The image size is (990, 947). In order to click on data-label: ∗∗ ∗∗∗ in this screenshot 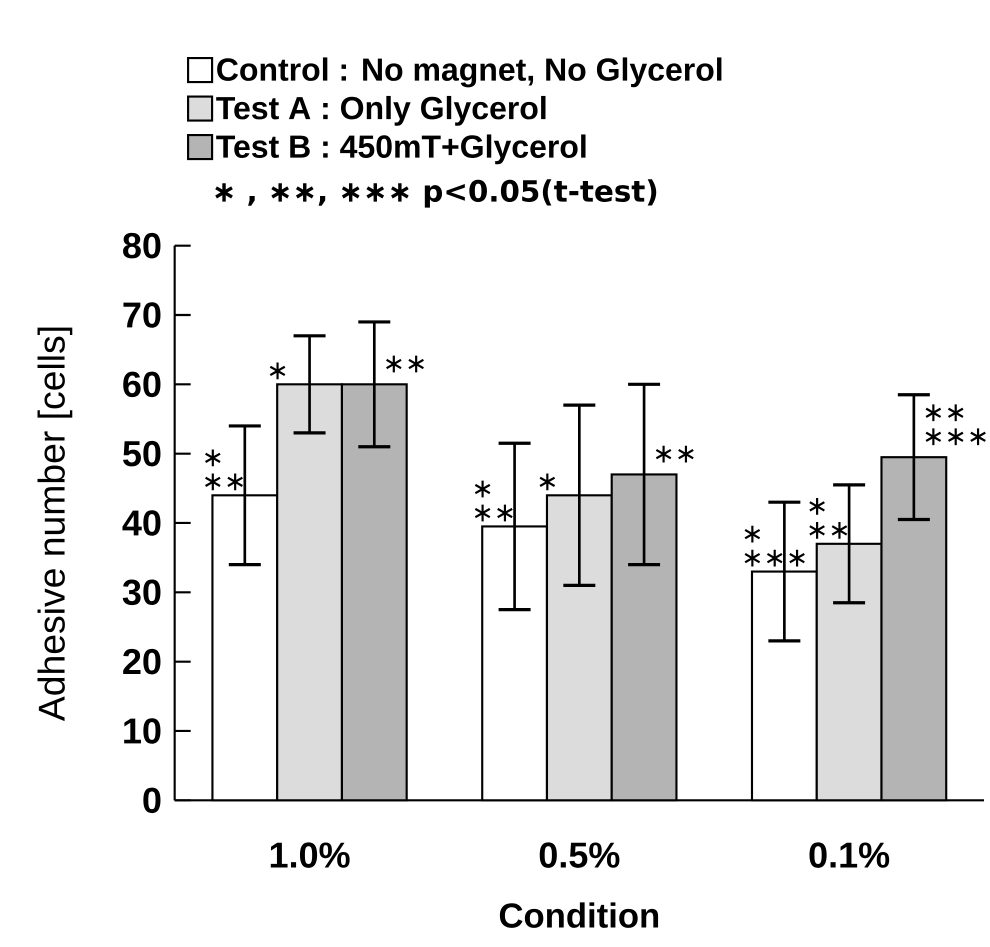, I will do `click(956, 425)`.